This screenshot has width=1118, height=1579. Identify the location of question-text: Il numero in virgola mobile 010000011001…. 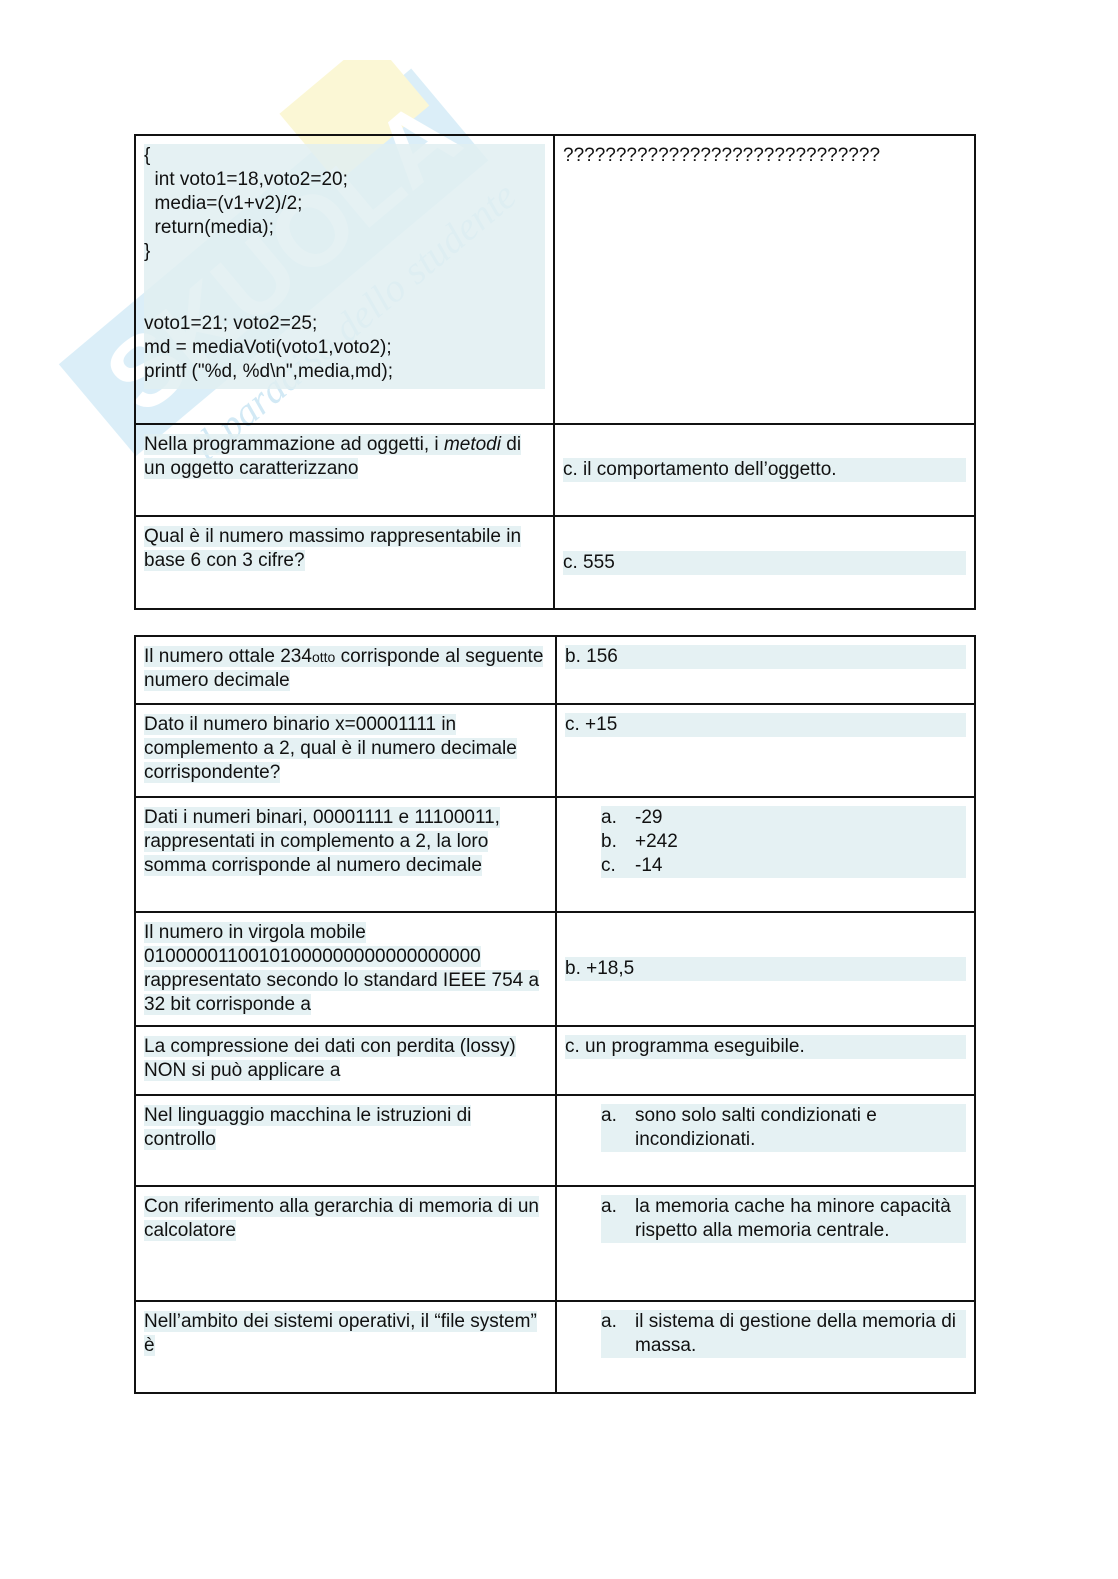
(342, 968).